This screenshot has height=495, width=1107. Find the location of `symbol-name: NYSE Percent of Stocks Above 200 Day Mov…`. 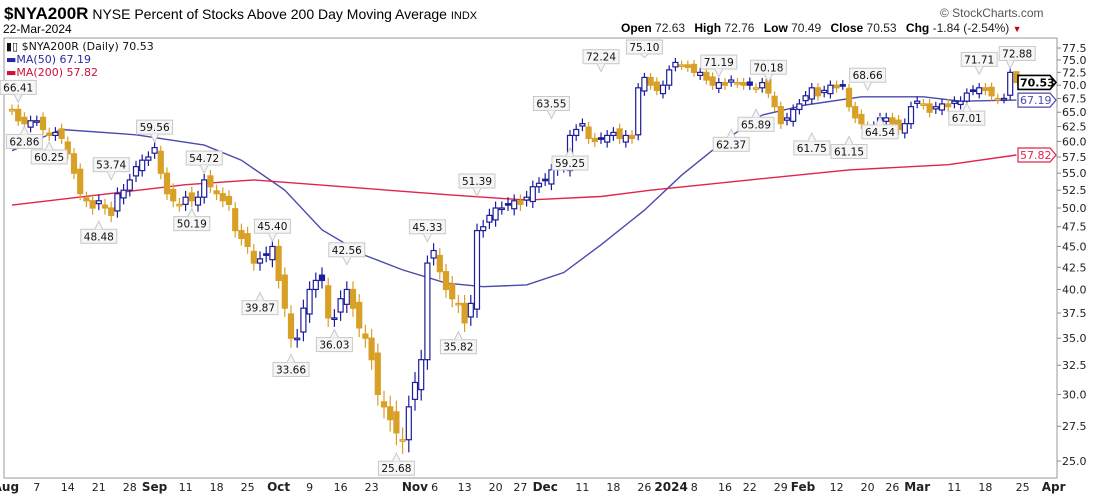

symbol-name: NYSE Percent of Stocks Above 200 Day Mov… is located at coordinates (269, 14).